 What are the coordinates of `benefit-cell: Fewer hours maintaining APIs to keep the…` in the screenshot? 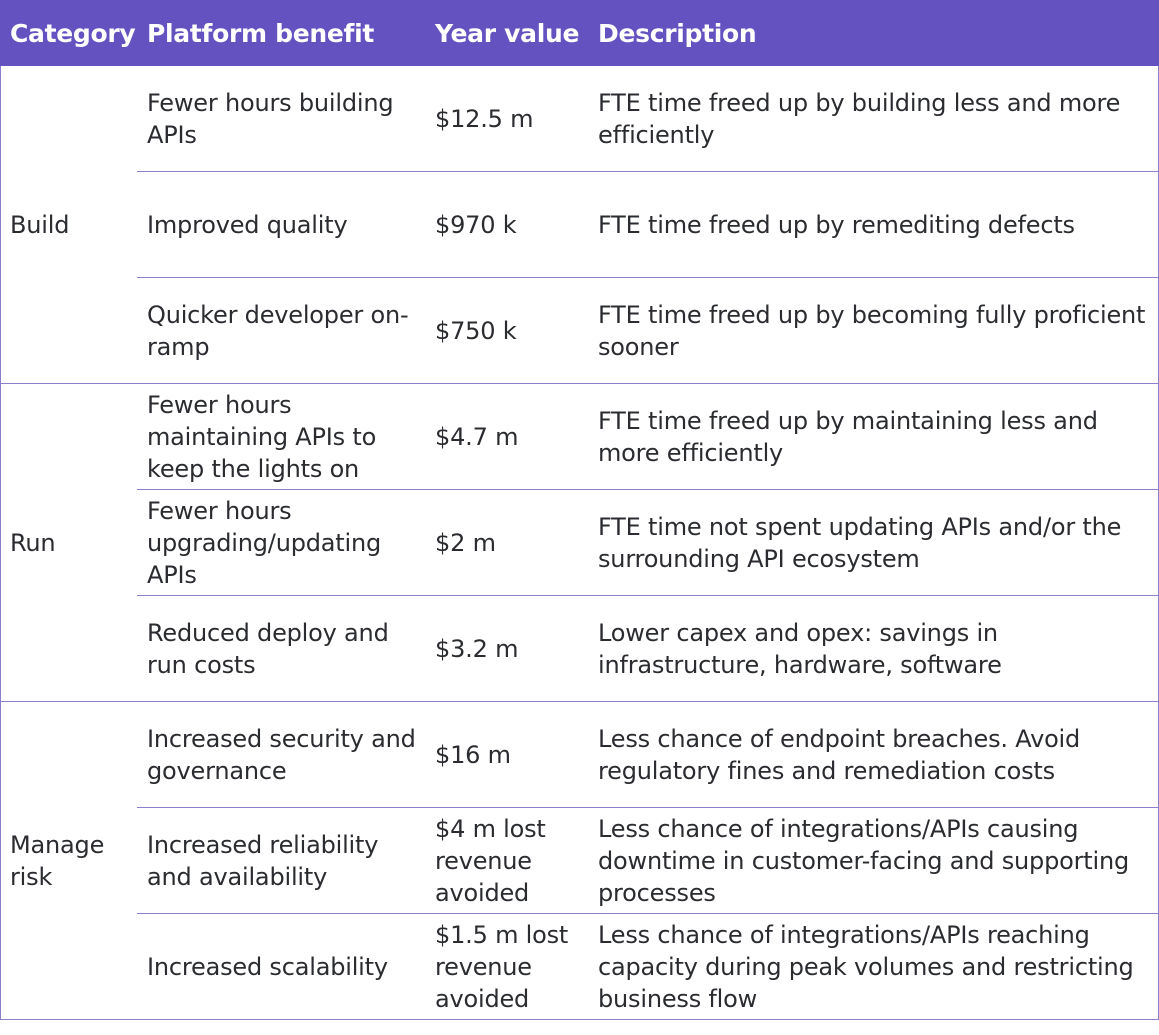 It's located at (287, 437).